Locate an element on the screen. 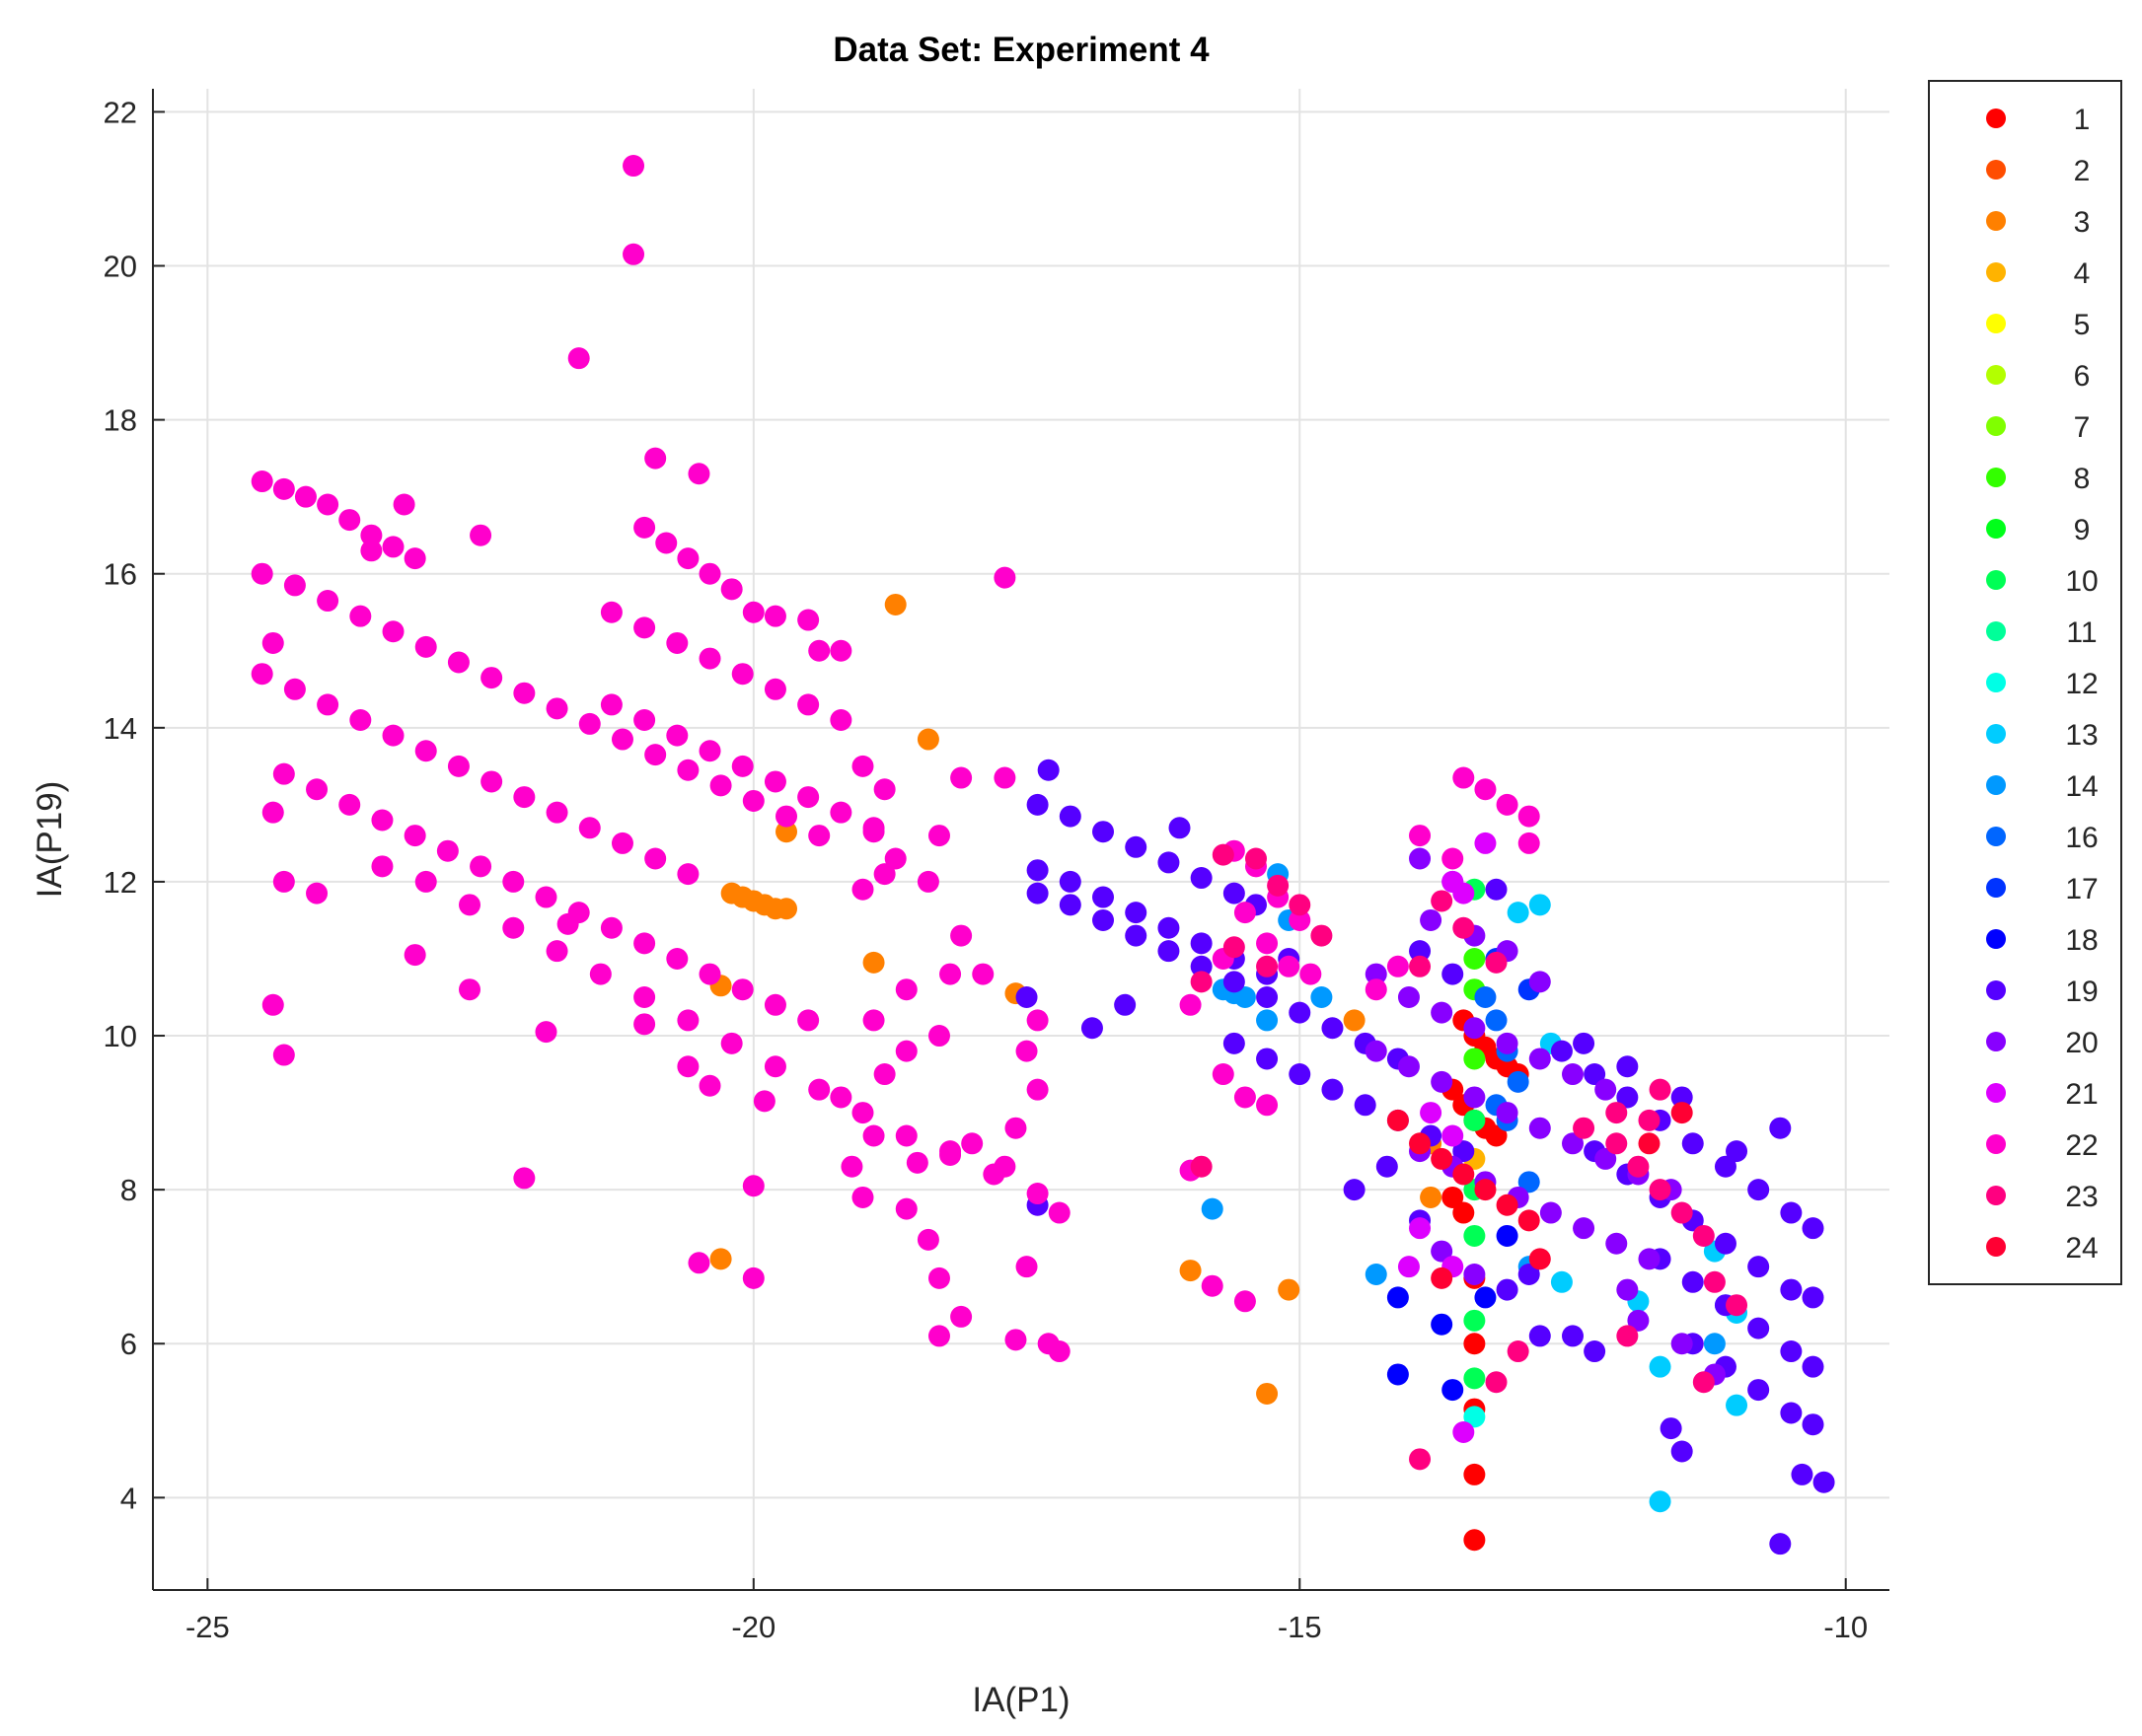 Image resolution: width=2142 pixels, height=1736 pixels. legend-label: 3 is located at coordinates (2082, 222).